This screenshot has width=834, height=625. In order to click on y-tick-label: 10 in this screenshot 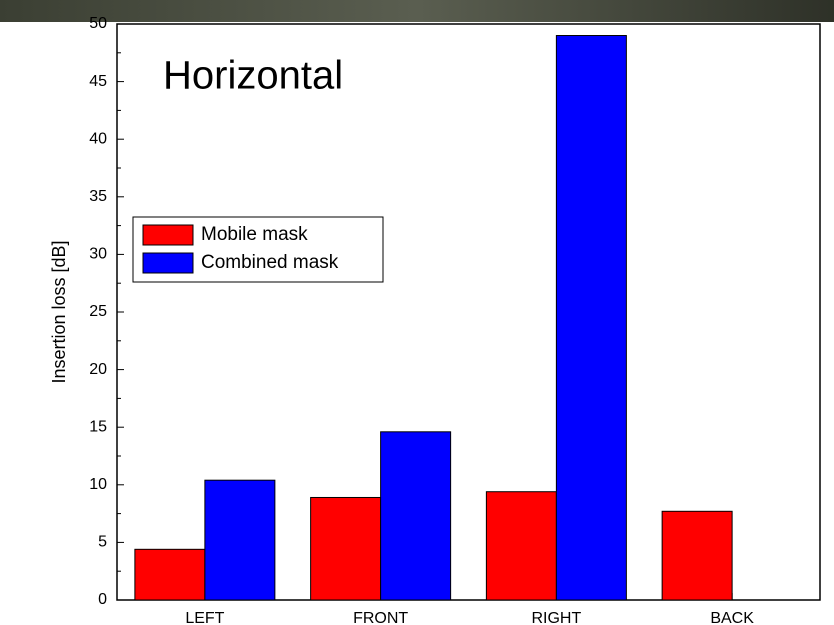, I will do `click(98, 484)`.